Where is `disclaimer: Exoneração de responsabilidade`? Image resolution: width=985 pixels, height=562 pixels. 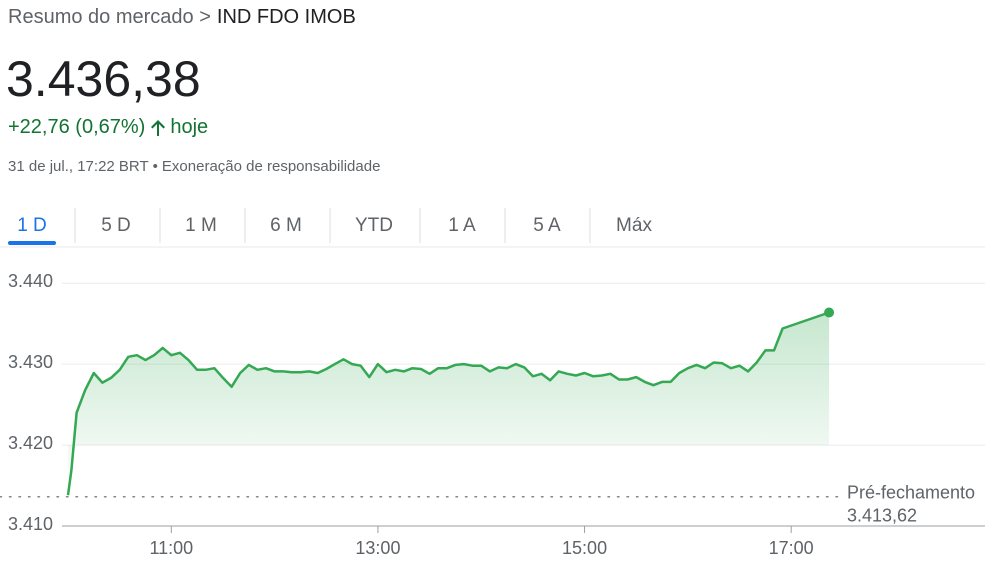 disclaimer: Exoneração de responsabilidade is located at coordinates (271, 166).